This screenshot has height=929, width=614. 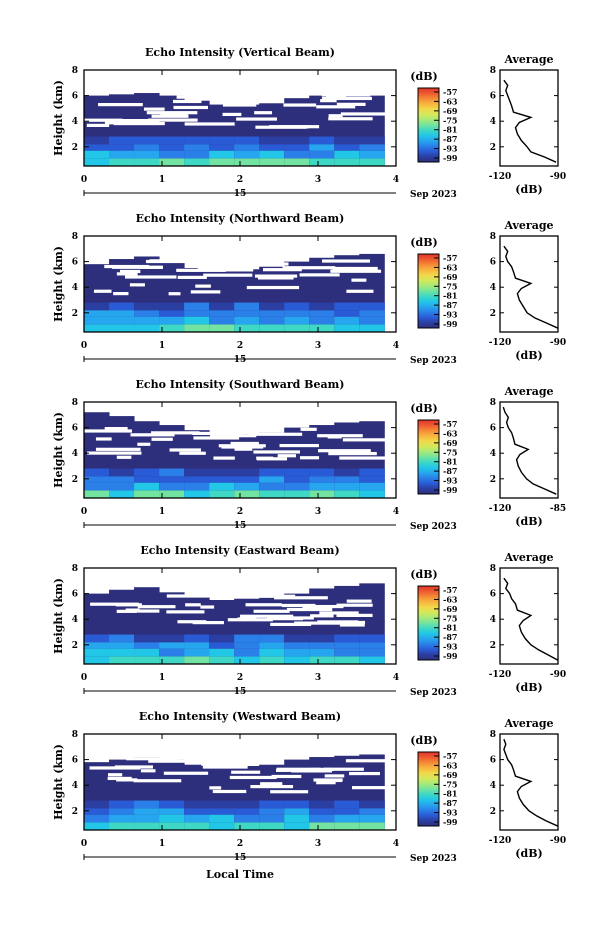 What do you see at coordinates (450, 628) in the screenshot?
I see `colorbar-tick-label: -81` at bounding box center [450, 628].